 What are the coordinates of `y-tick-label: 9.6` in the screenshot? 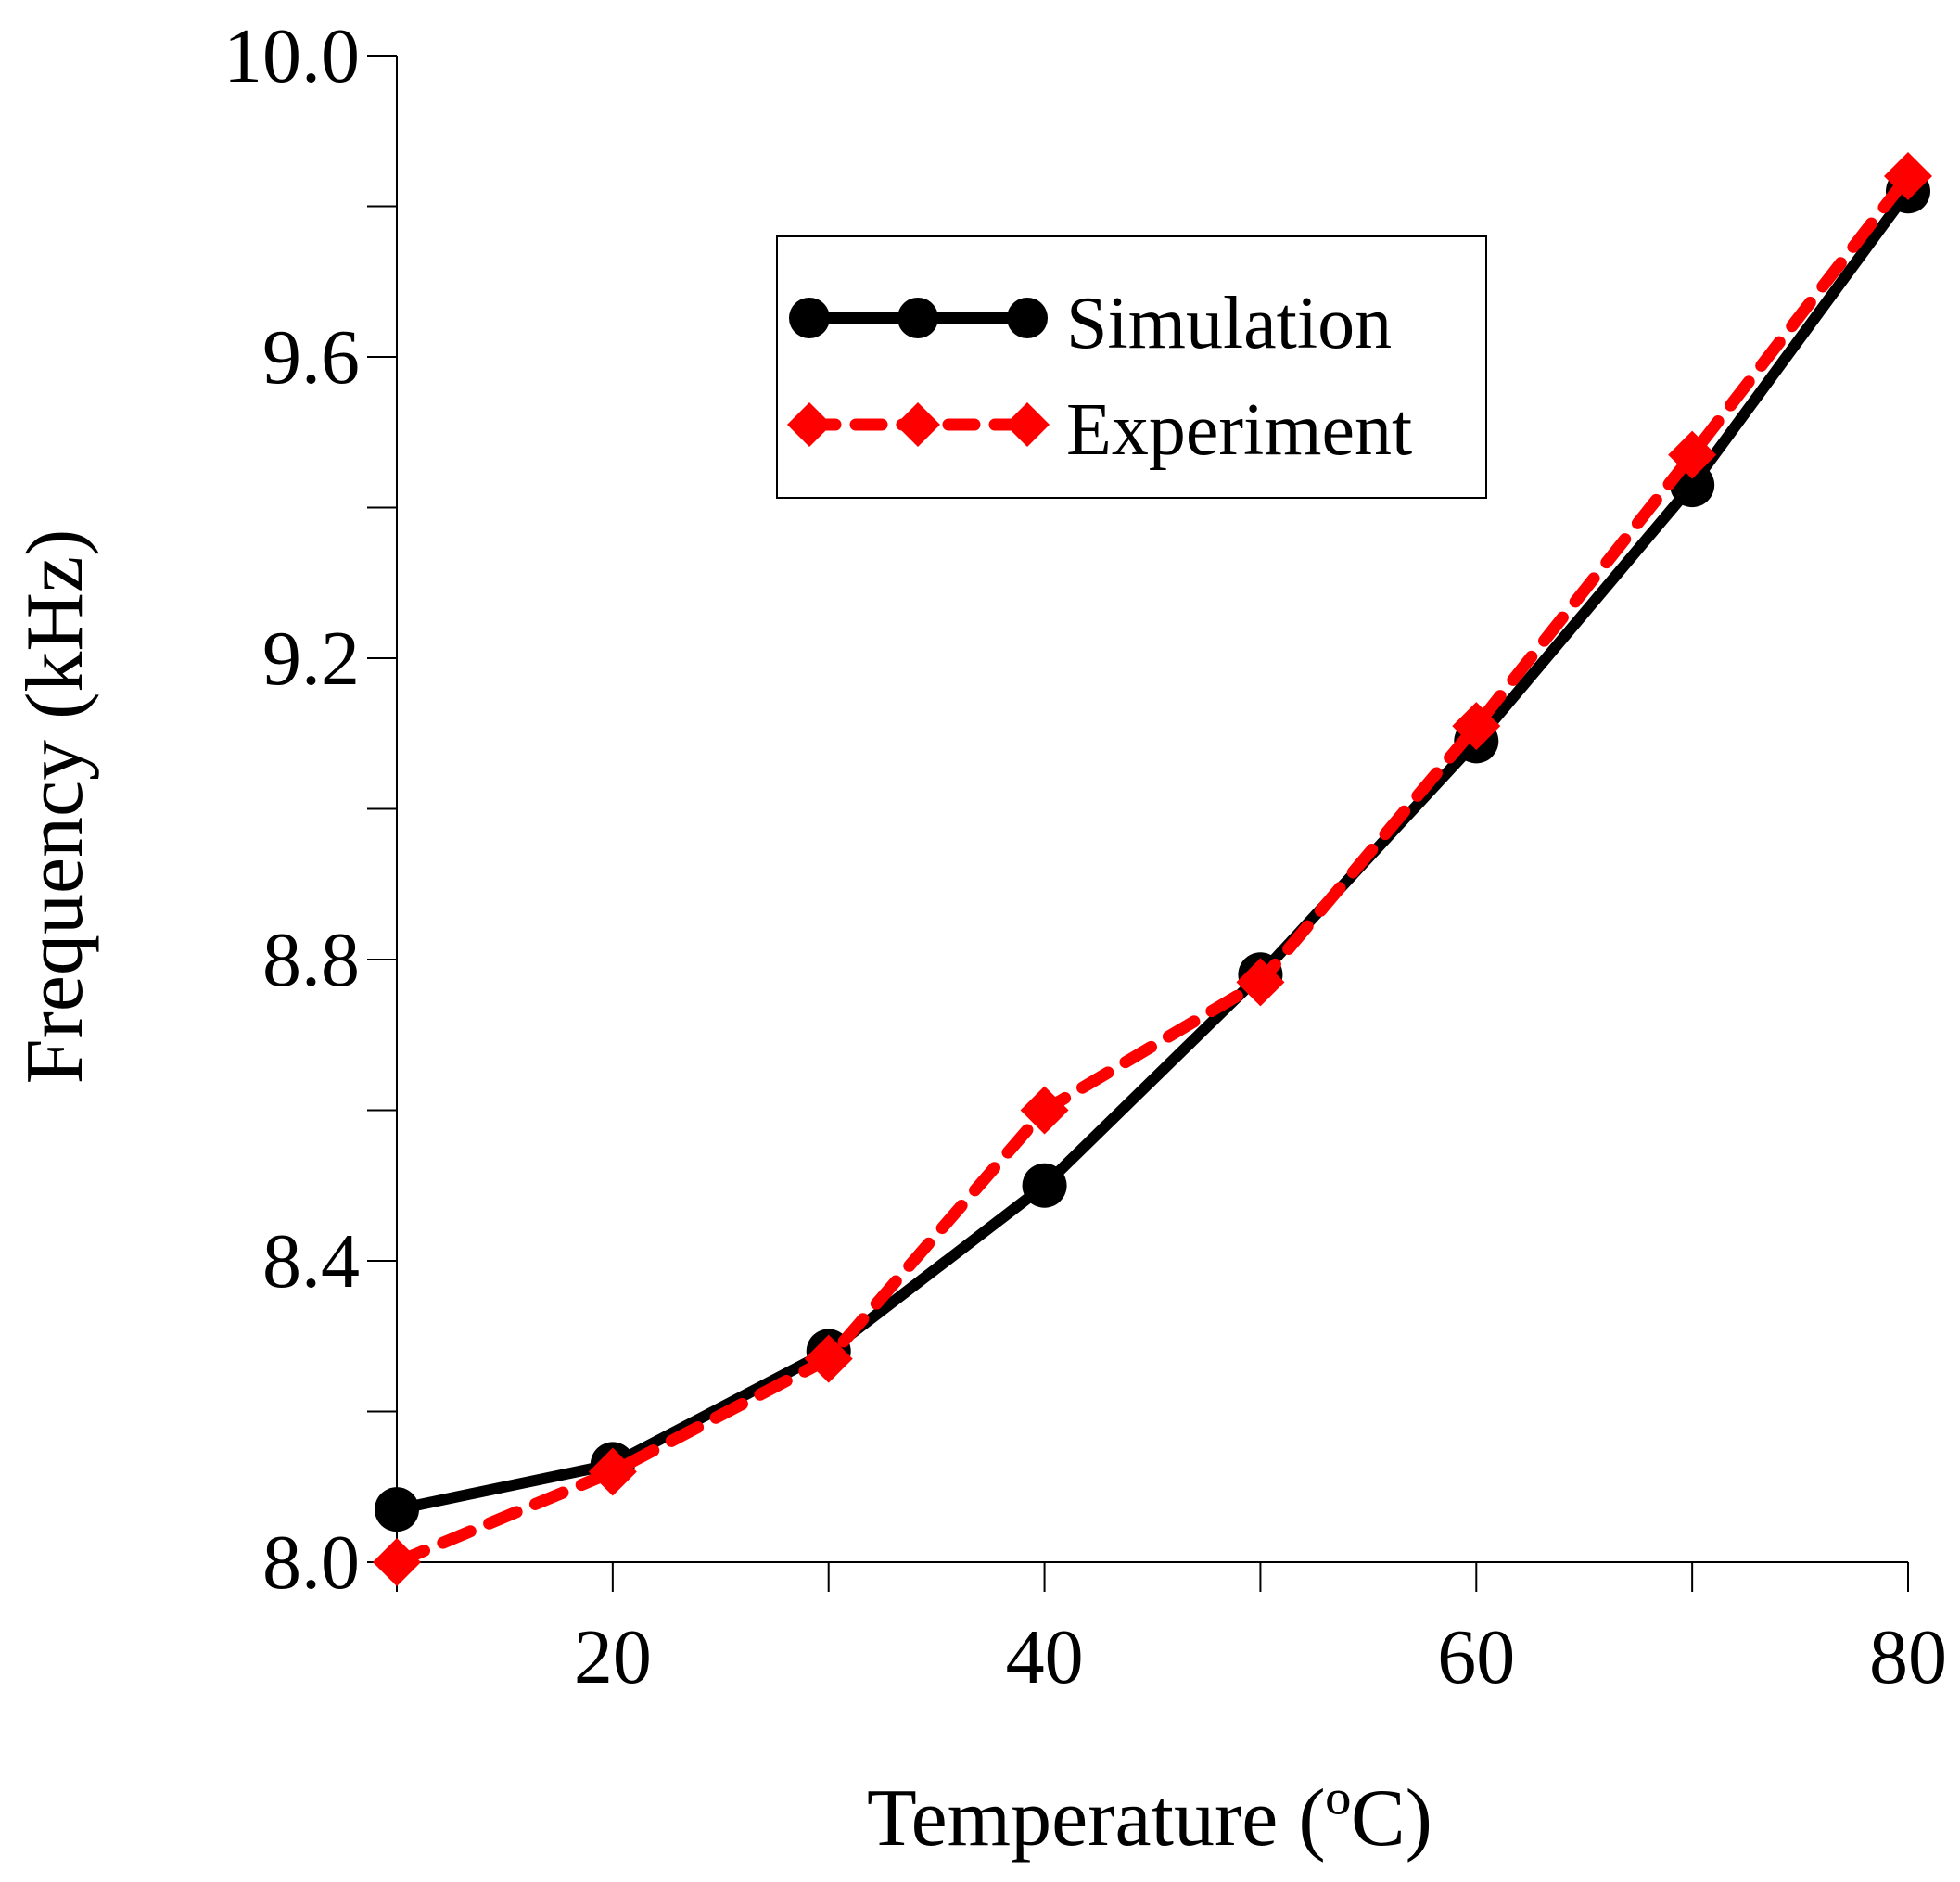 It's located at (311, 357).